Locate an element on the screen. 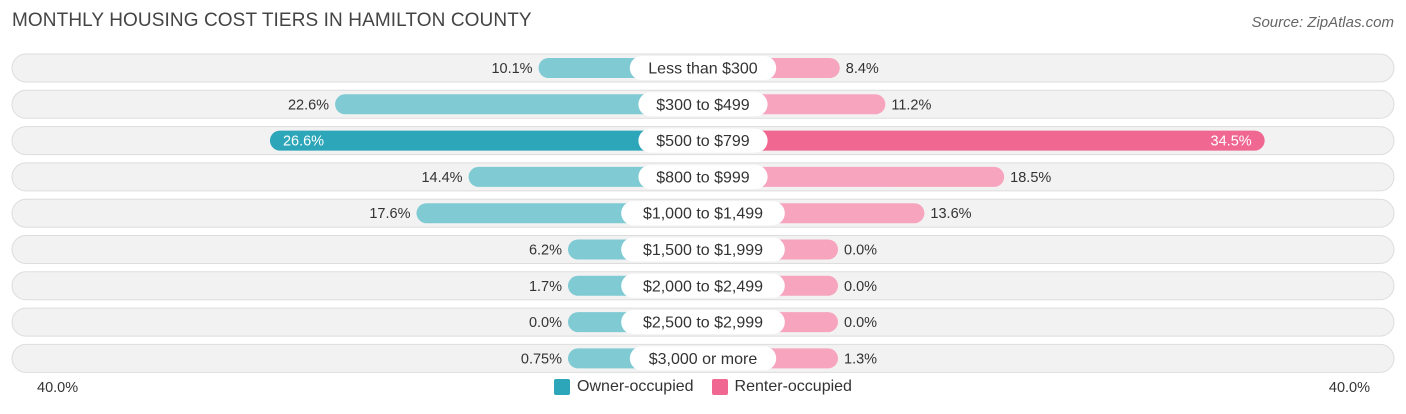  bar-row: $800 to $999 14.4% 18.5% is located at coordinates (703, 177).